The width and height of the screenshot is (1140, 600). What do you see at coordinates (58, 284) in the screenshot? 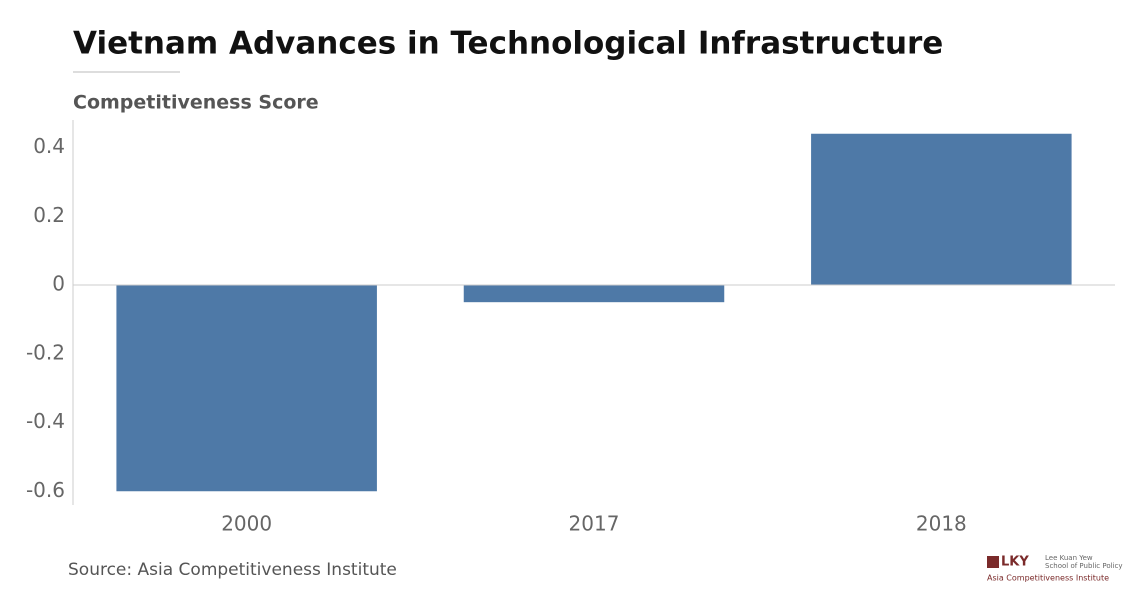
I see `y-tick-label: 0` at bounding box center [58, 284].